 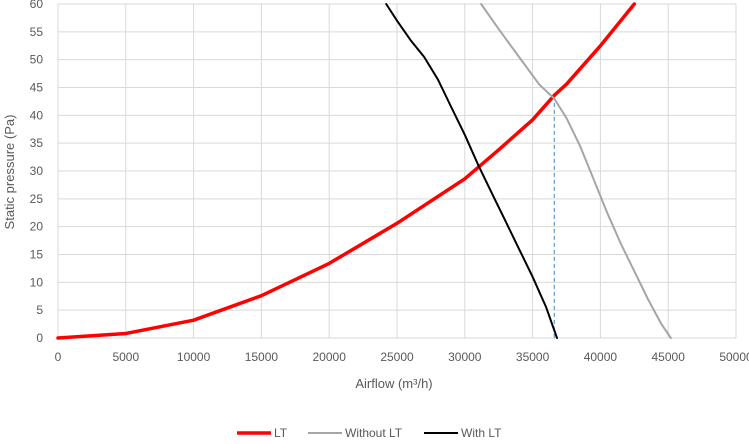 I want to click on x-tick-label: 0, so click(x=58, y=357).